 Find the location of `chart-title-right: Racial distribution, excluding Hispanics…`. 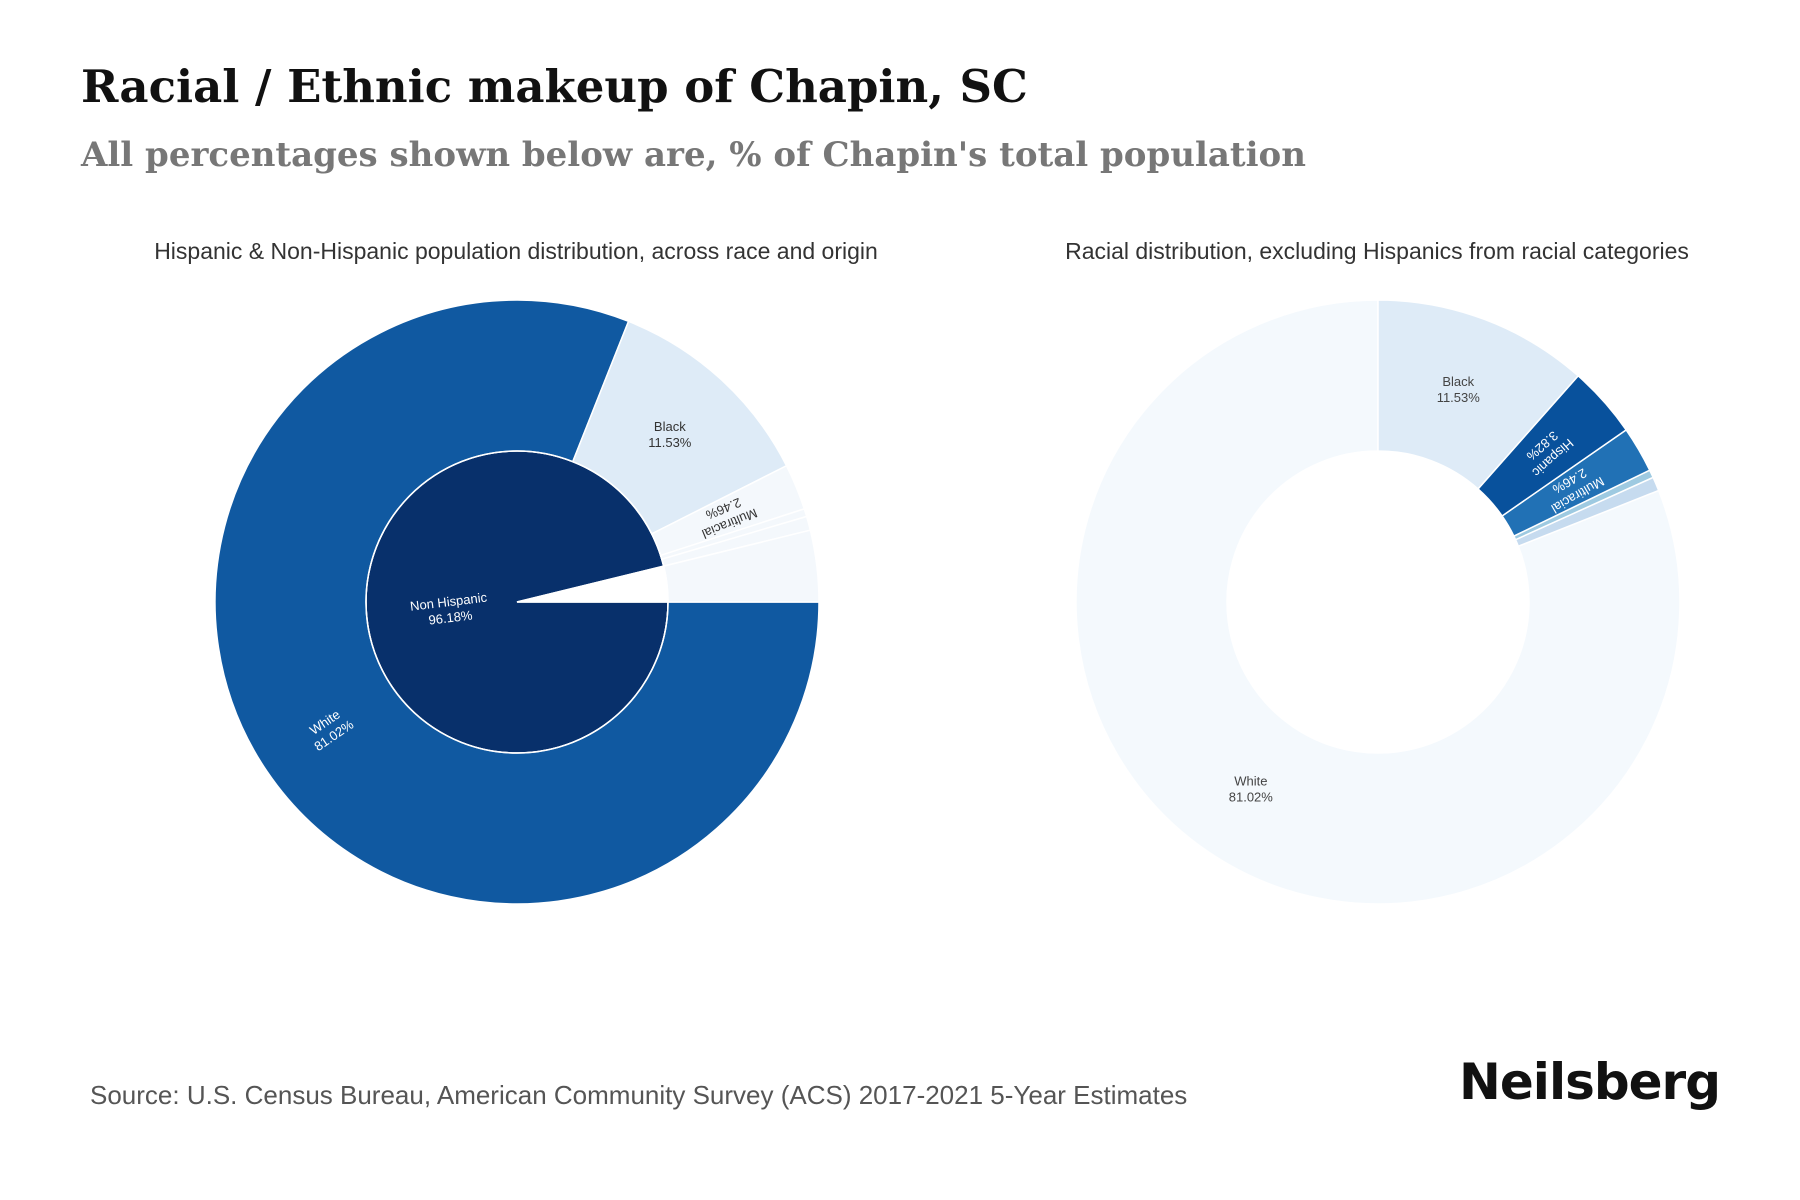

chart-title-right: Racial distribution, excluding Hispanics… is located at coordinates (1377, 251).